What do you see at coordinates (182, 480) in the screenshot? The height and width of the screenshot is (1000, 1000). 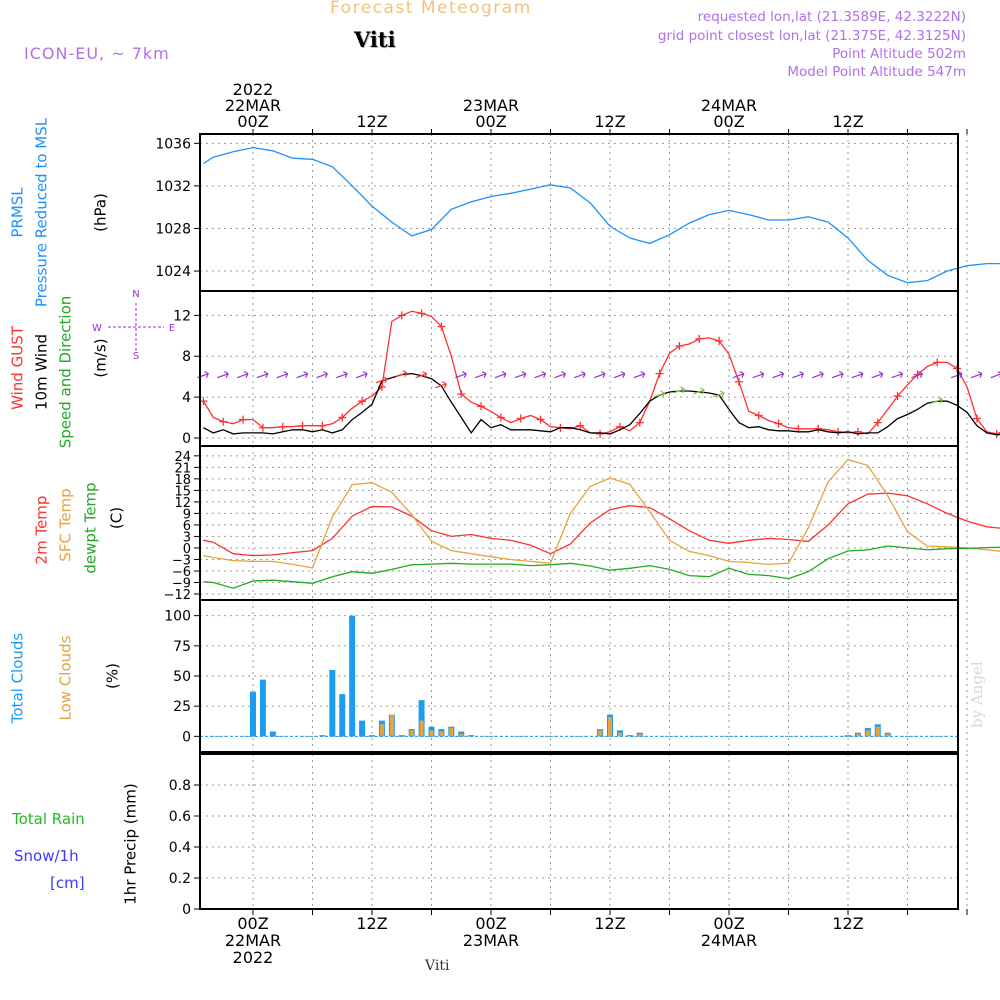 I see `y-tick-label: 18` at bounding box center [182, 480].